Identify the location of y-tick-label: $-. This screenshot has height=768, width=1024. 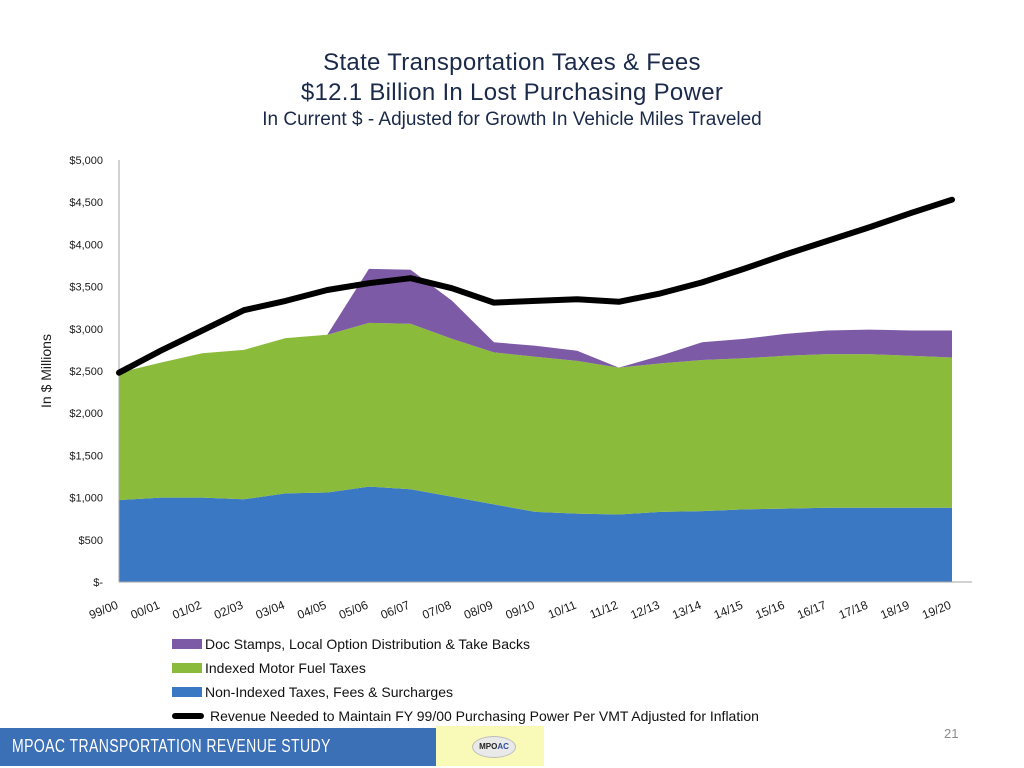
(98, 583).